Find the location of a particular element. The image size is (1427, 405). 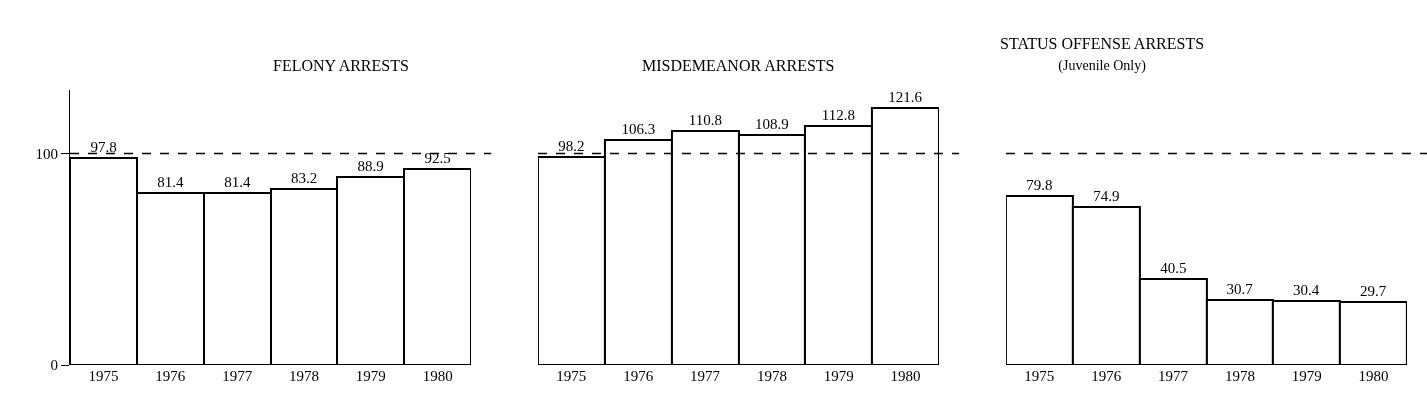

data-label: 112.8 is located at coordinates (838, 115).